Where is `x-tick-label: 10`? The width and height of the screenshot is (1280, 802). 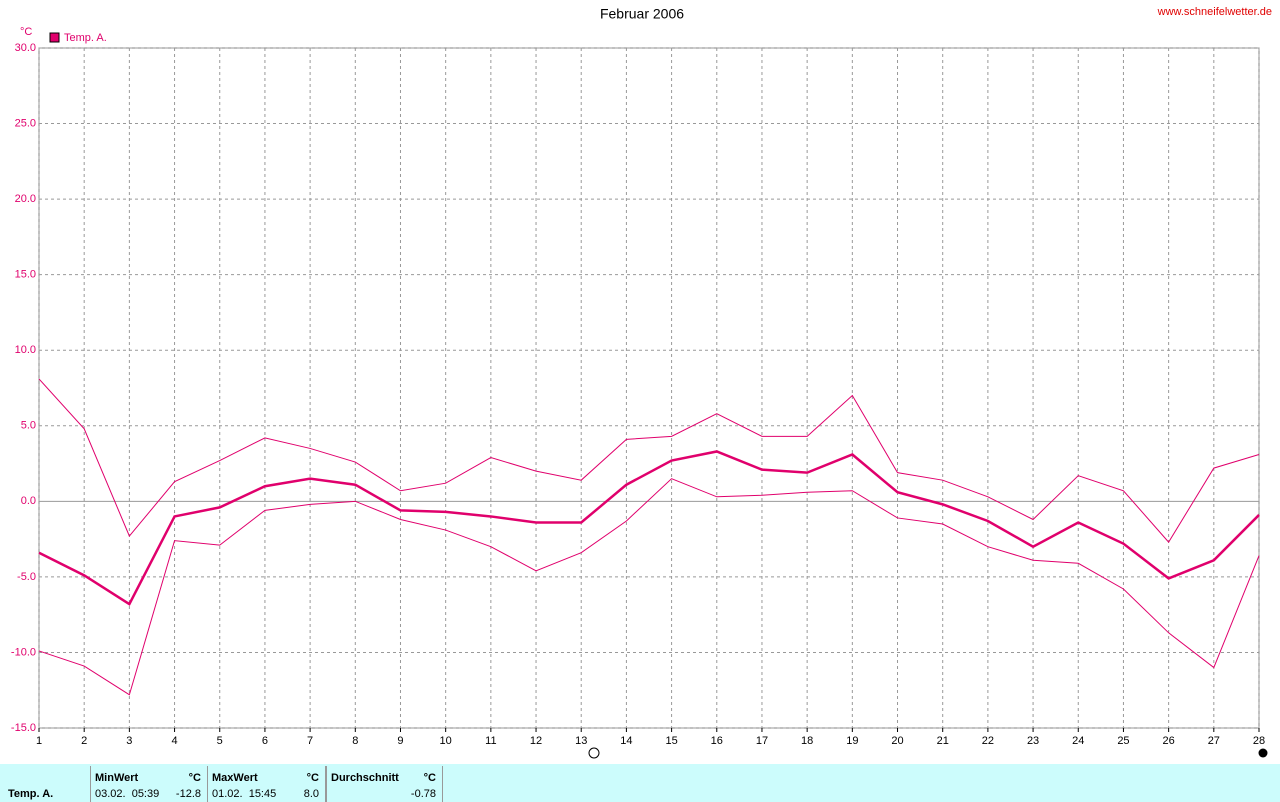 x-tick-label: 10 is located at coordinates (446, 741).